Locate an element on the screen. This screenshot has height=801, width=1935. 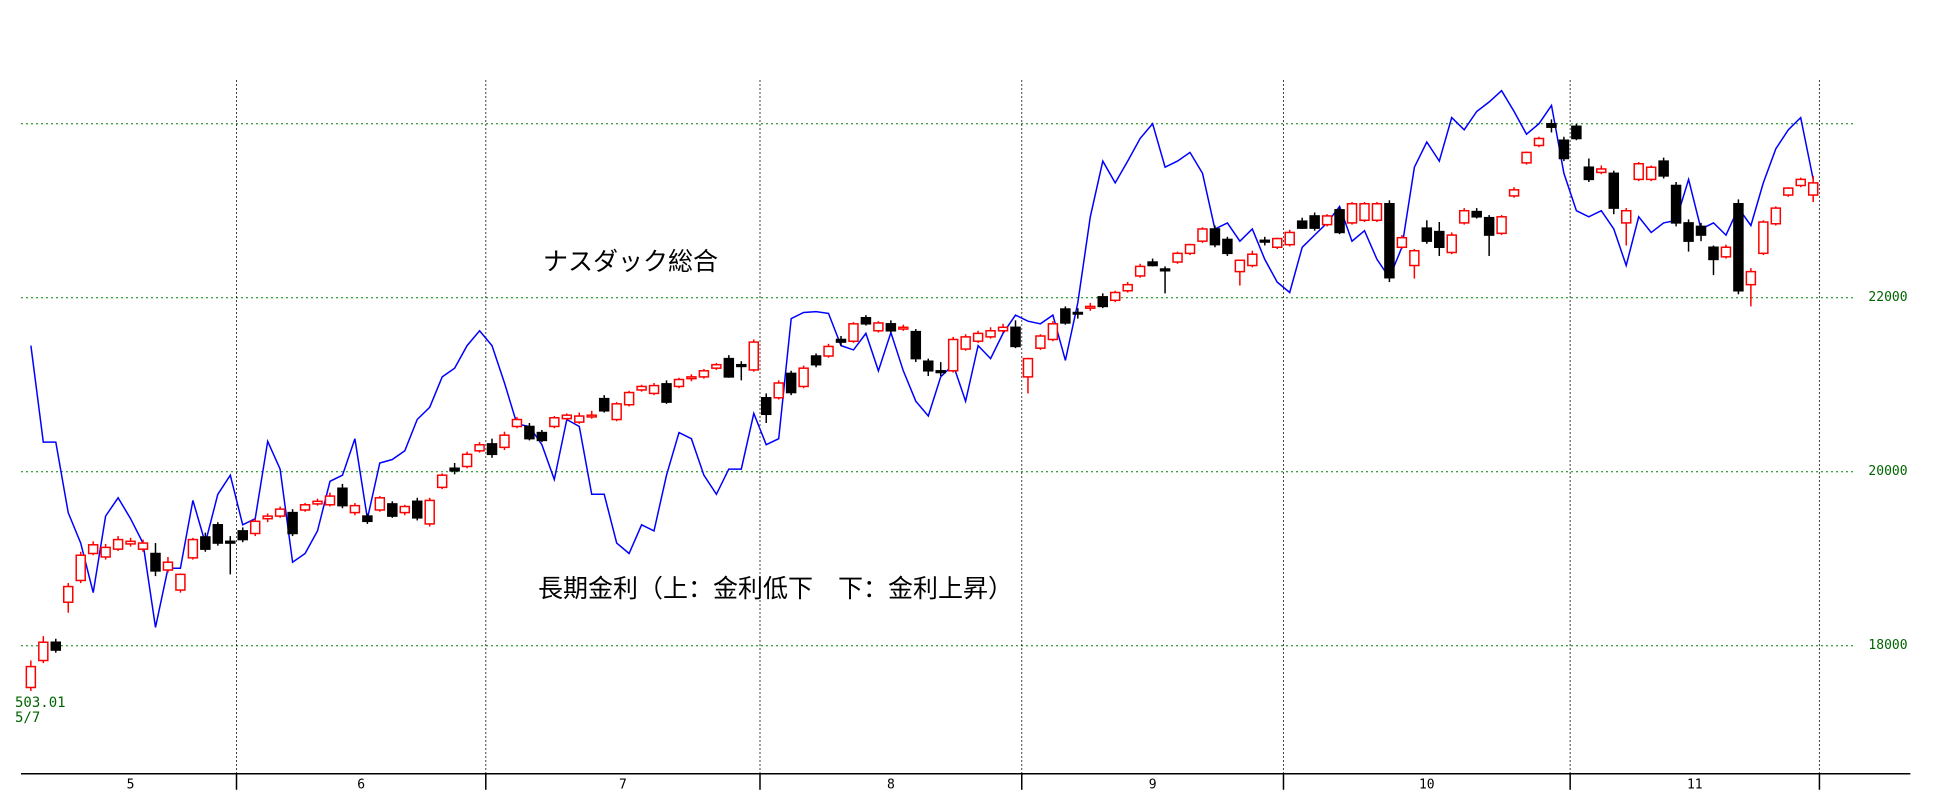
x-tick-label: 8 is located at coordinates (891, 784).